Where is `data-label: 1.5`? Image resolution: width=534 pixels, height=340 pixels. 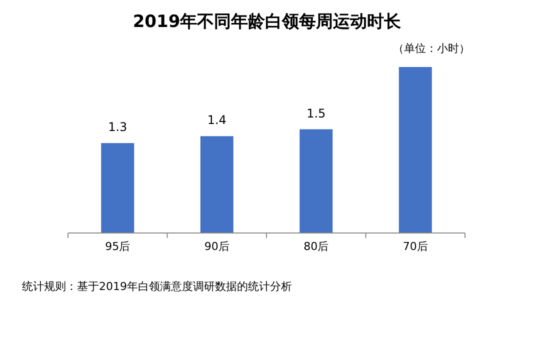 data-label: 1.5 is located at coordinates (316, 113).